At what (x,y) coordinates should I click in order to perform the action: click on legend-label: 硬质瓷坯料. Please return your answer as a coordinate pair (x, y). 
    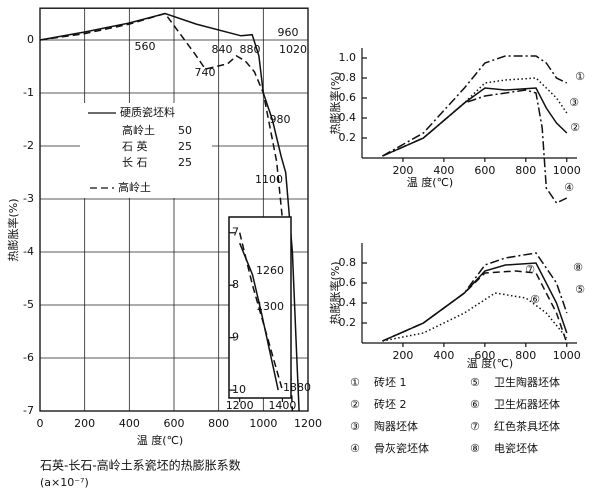
    Looking at the image, I should click on (147, 112).